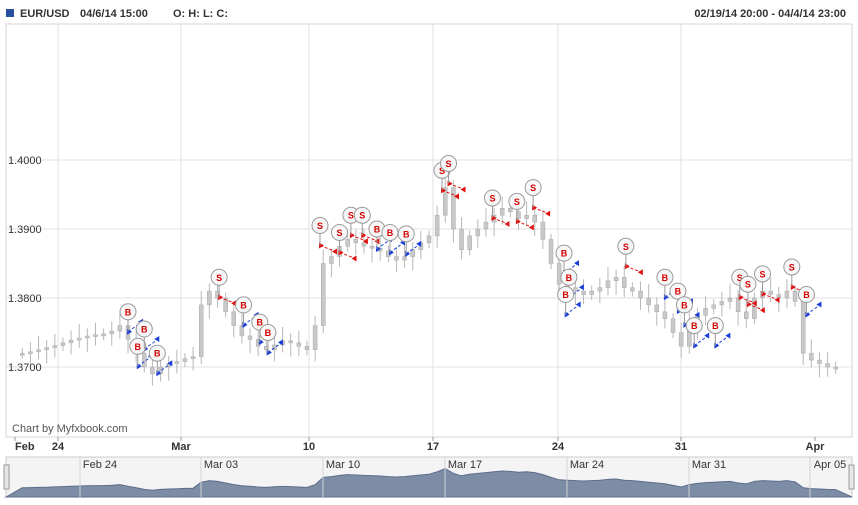  What do you see at coordinates (25, 230) in the screenshot?
I see `y-tick-label: 1.3900` at bounding box center [25, 230].